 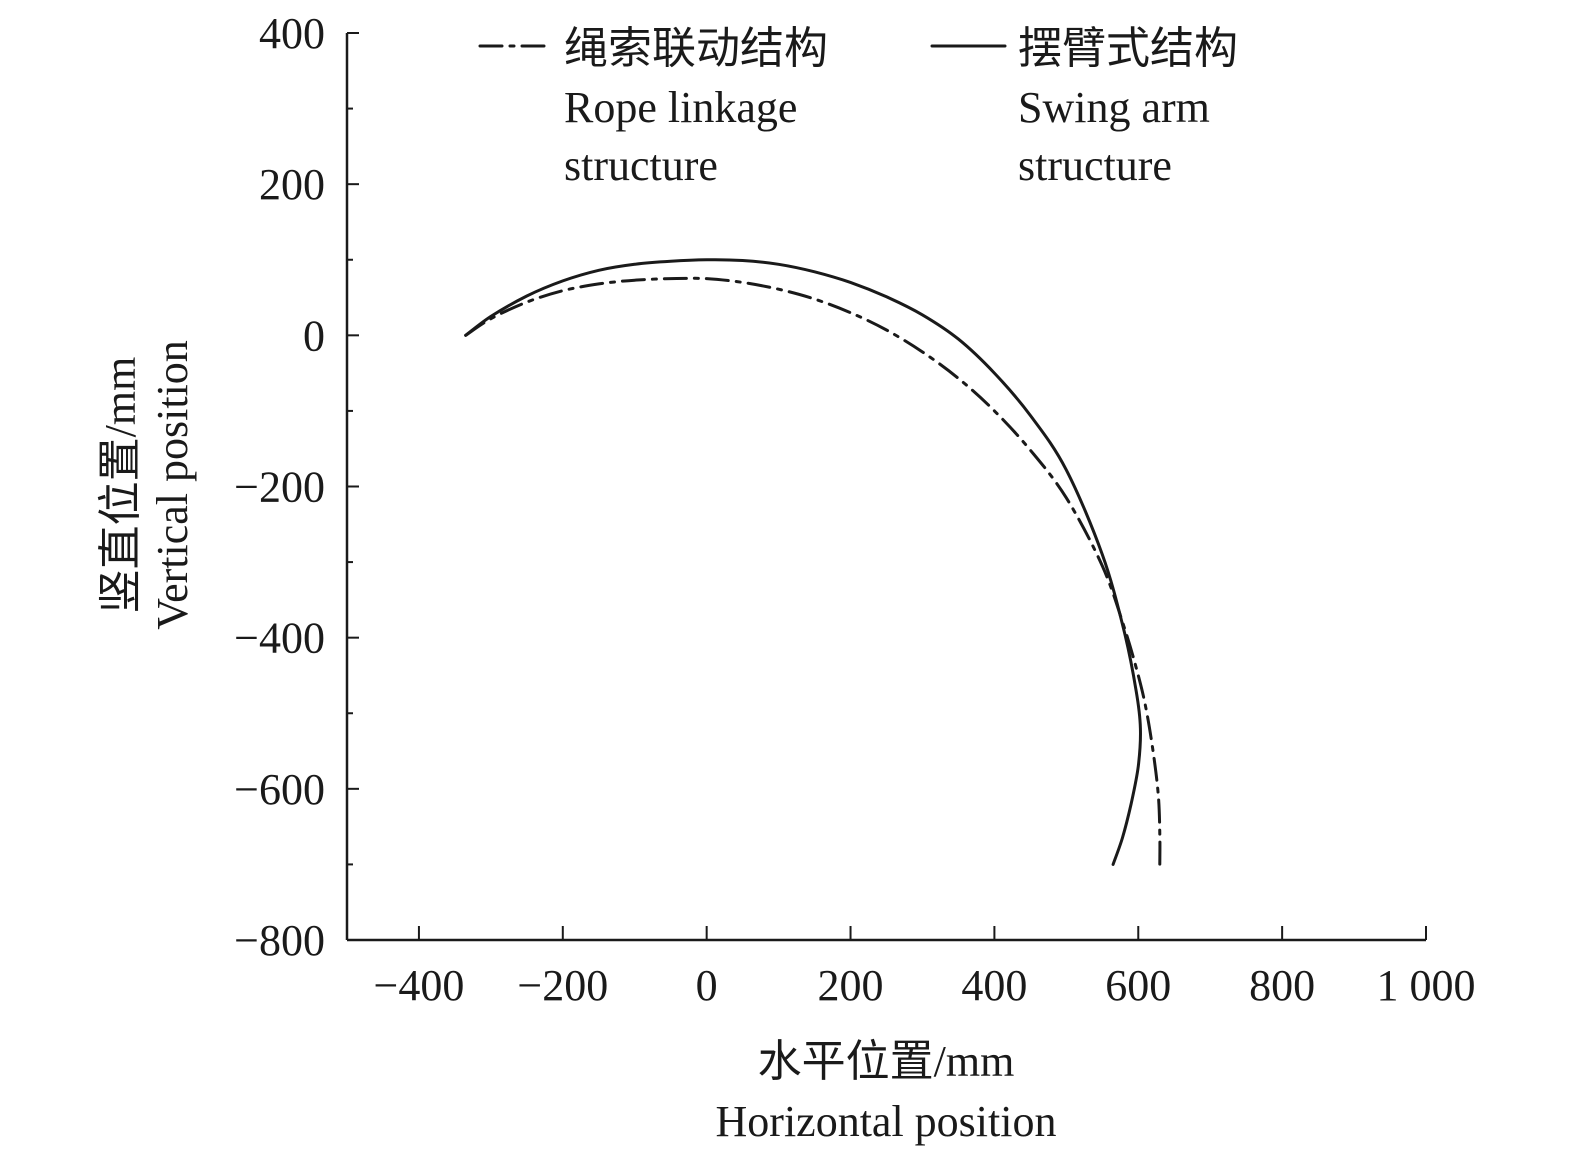 I want to click on legend-label-swing-en-2: structure, so click(x=1095, y=165).